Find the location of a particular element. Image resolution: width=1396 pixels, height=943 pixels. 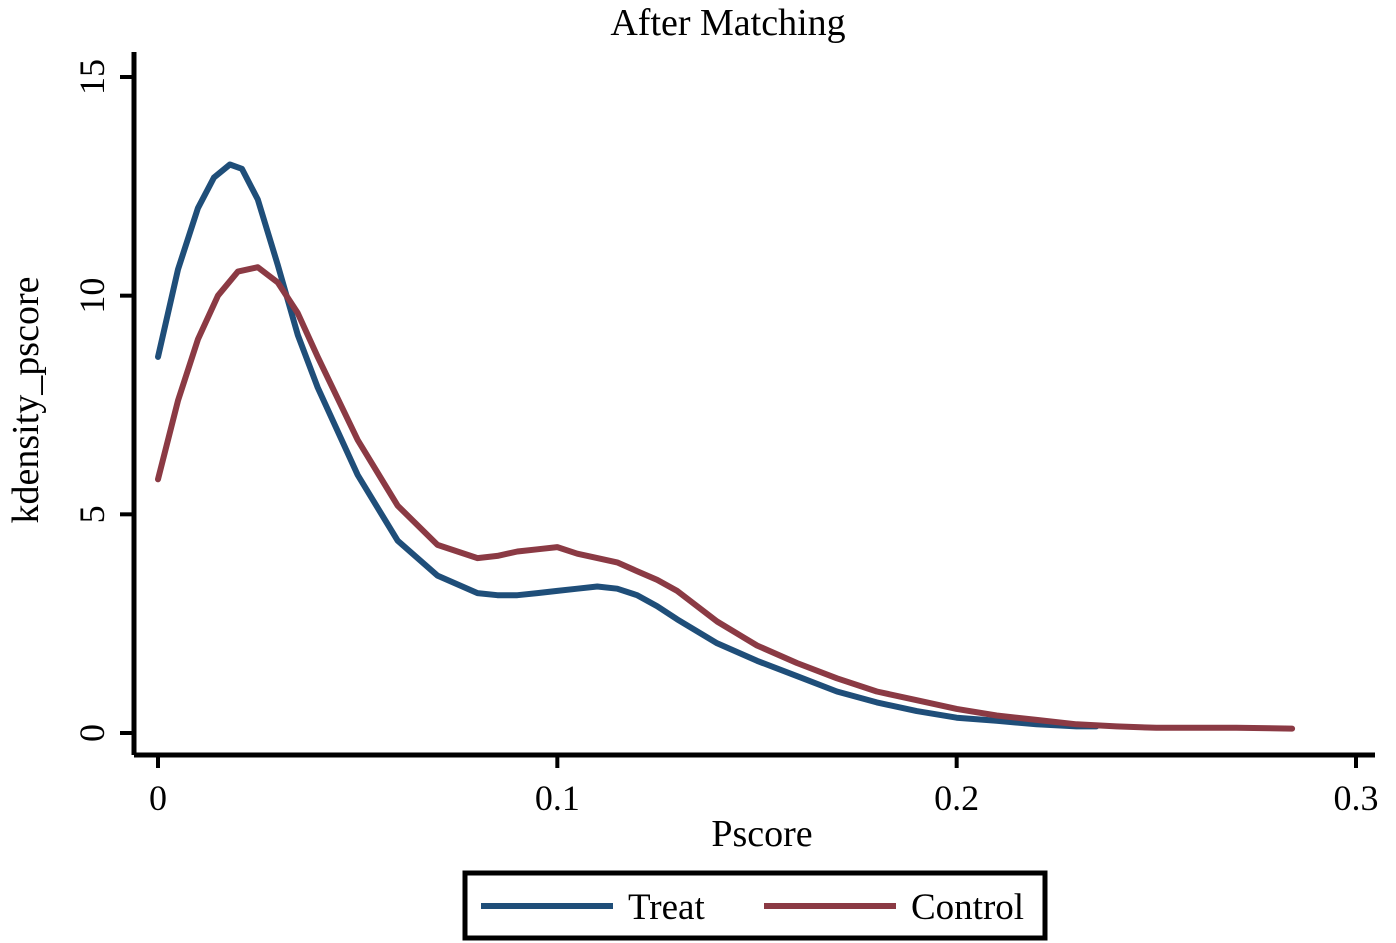

legend-label-control: Control is located at coordinates (967, 907).